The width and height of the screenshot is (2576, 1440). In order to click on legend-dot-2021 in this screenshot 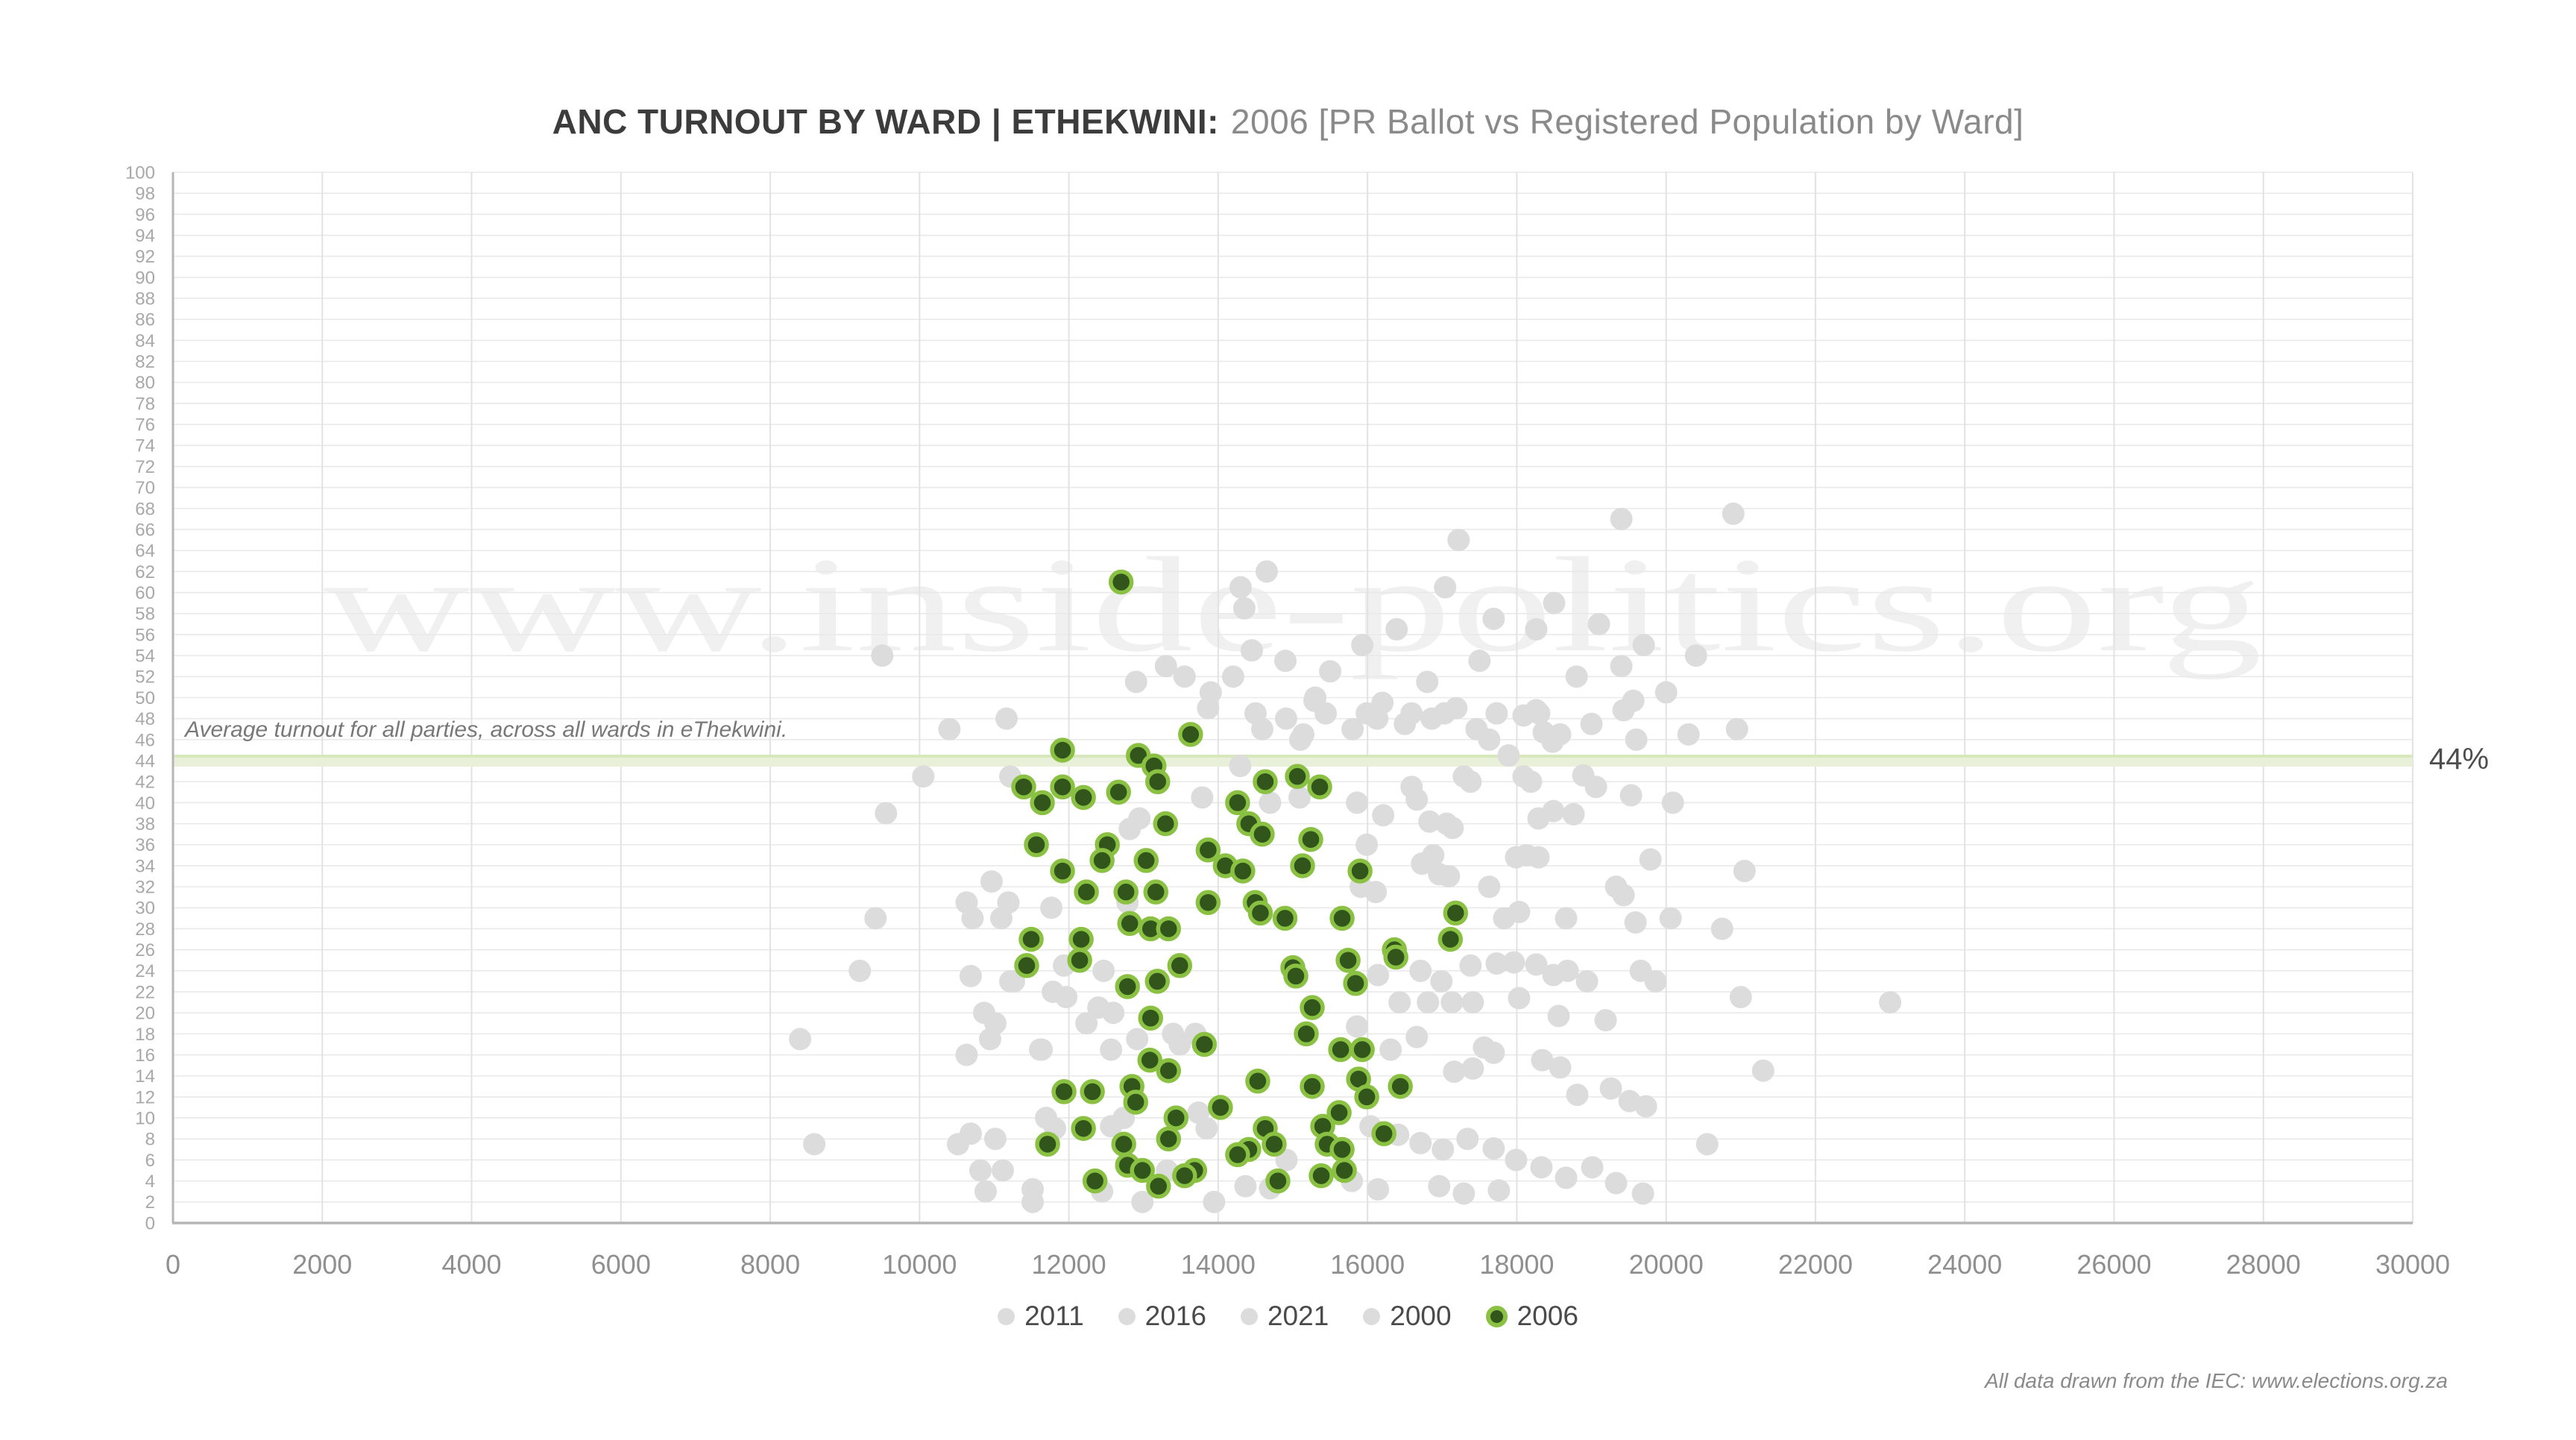, I will do `click(1249, 1316)`.